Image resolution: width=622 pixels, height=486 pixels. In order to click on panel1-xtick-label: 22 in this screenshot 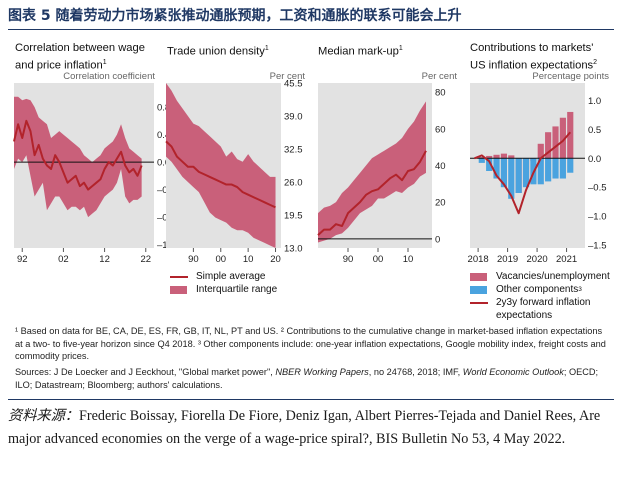, I will do `click(145, 259)`.